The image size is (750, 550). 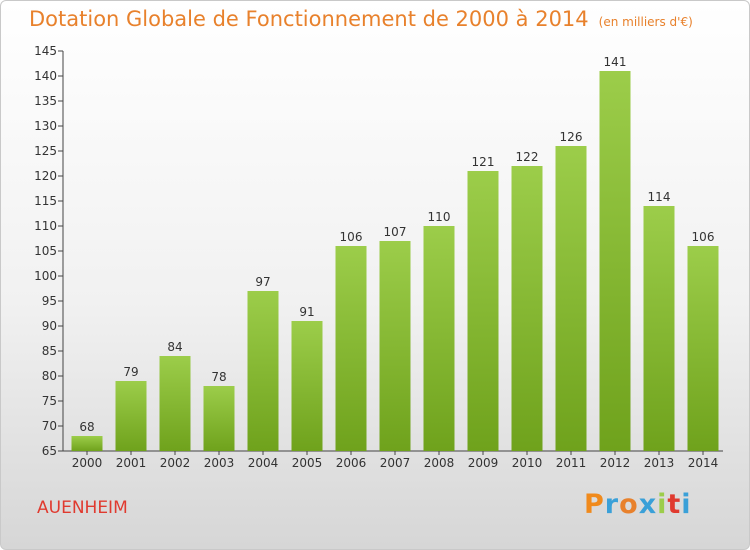 I want to click on x-tick-label: 2004, so click(x=263, y=463).